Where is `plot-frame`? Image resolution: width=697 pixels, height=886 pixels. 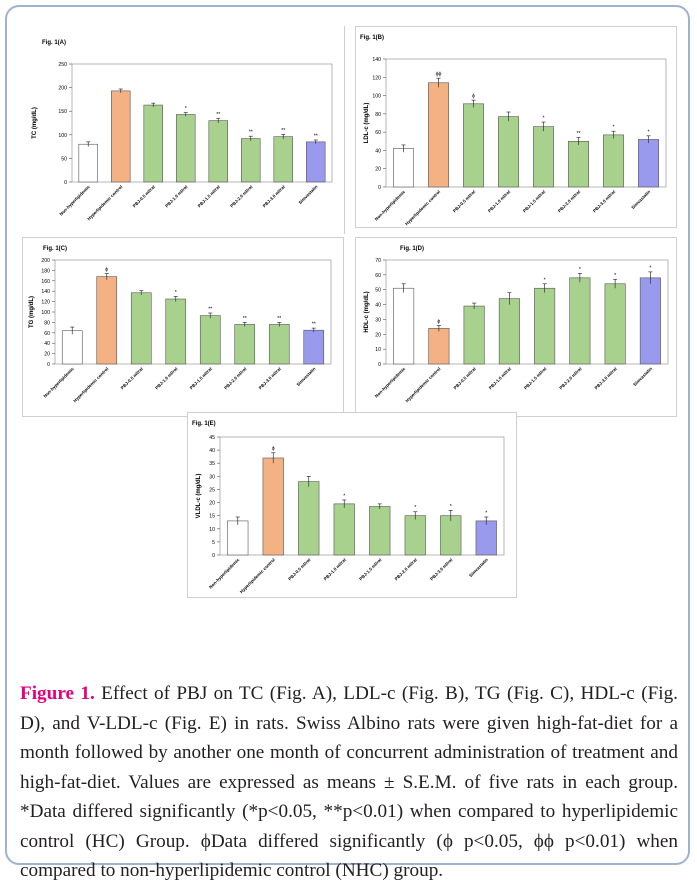
plot-frame is located at coordinates (202, 123).